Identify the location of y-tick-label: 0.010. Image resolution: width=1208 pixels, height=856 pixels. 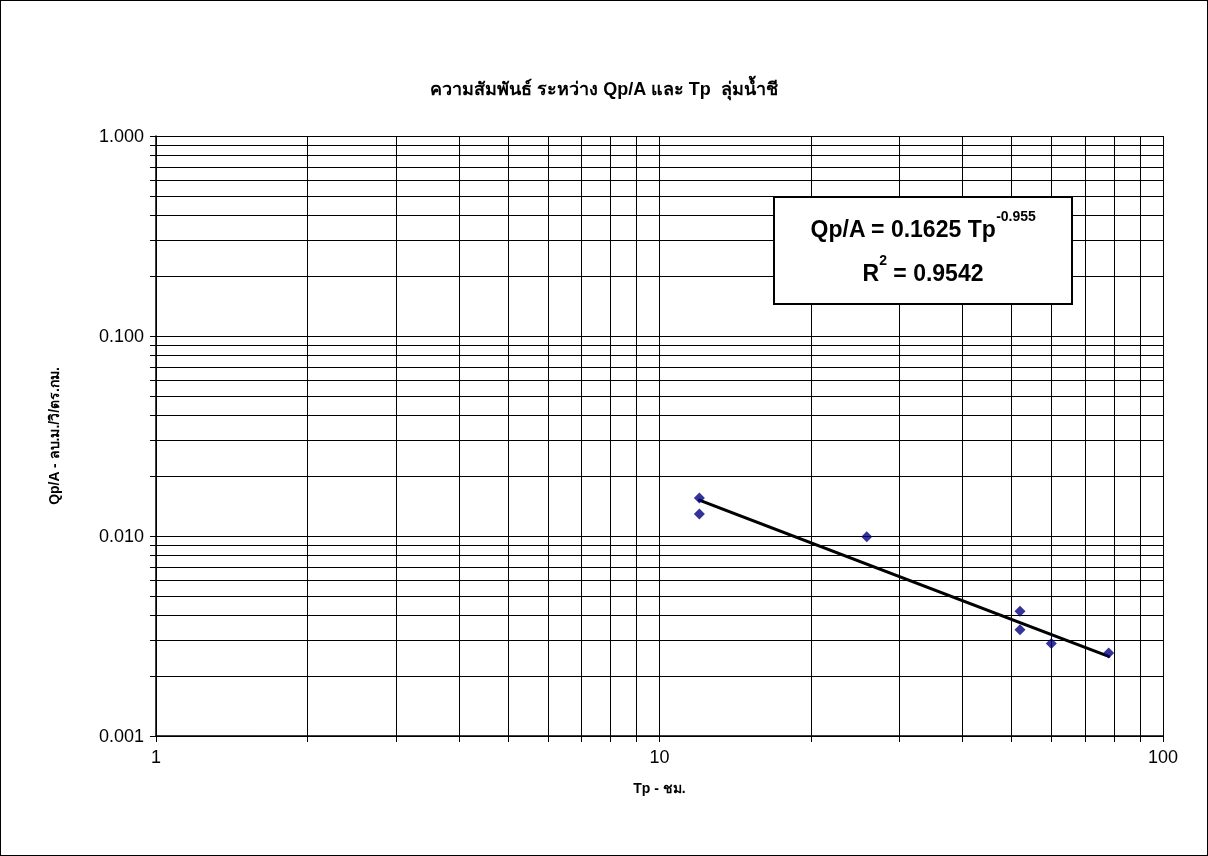
(121, 536).